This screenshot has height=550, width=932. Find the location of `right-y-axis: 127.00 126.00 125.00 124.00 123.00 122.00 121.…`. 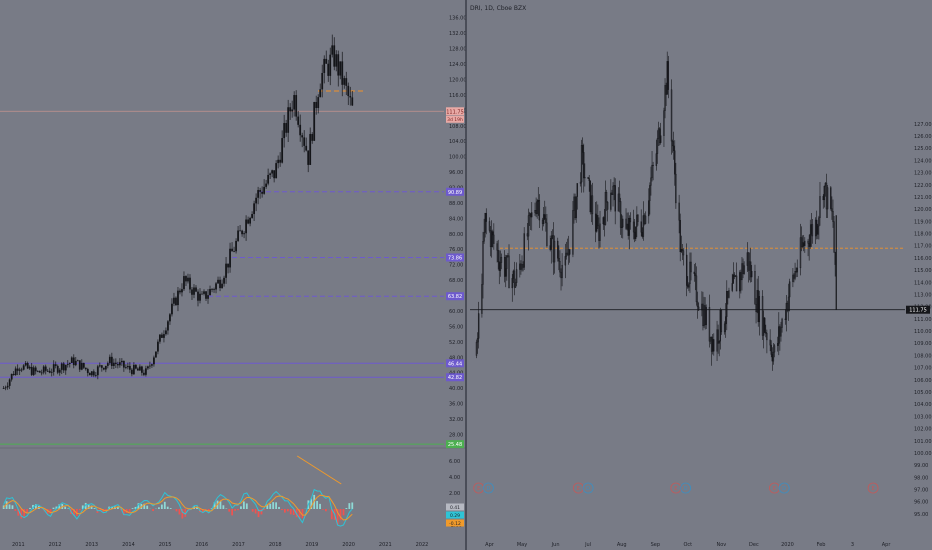

right-y-axis: 127.00 126.00 125.00 124.00 123.00 122.00 121.… is located at coordinates (923, 320).